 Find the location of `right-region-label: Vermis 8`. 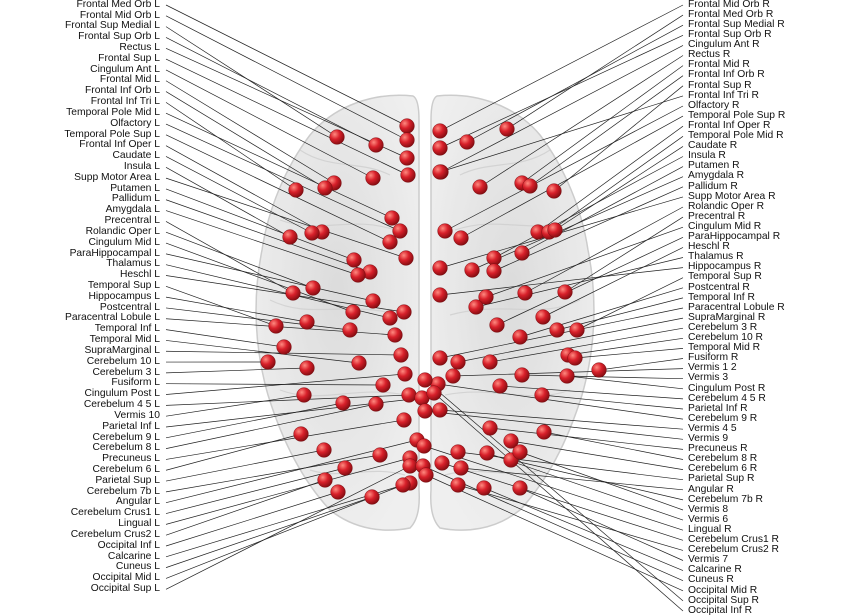

right-region-label: Vermis 8 is located at coordinates (708, 509).